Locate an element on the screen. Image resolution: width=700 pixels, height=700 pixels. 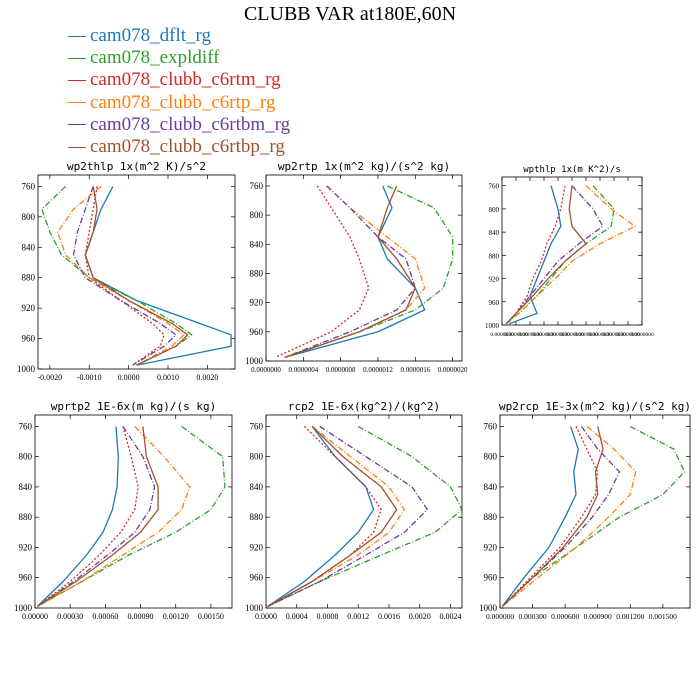
legend-item: cam078_dflt_rg is located at coordinates (179, 36).